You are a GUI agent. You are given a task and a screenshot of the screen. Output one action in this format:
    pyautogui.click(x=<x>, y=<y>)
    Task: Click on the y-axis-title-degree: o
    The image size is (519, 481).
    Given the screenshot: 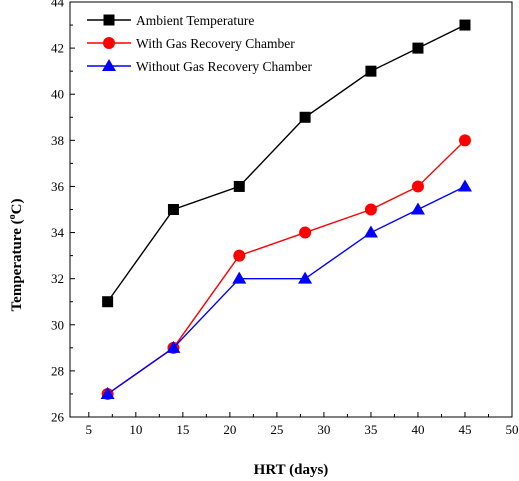 What is the action you would take?
    pyautogui.click(x=12, y=216)
    